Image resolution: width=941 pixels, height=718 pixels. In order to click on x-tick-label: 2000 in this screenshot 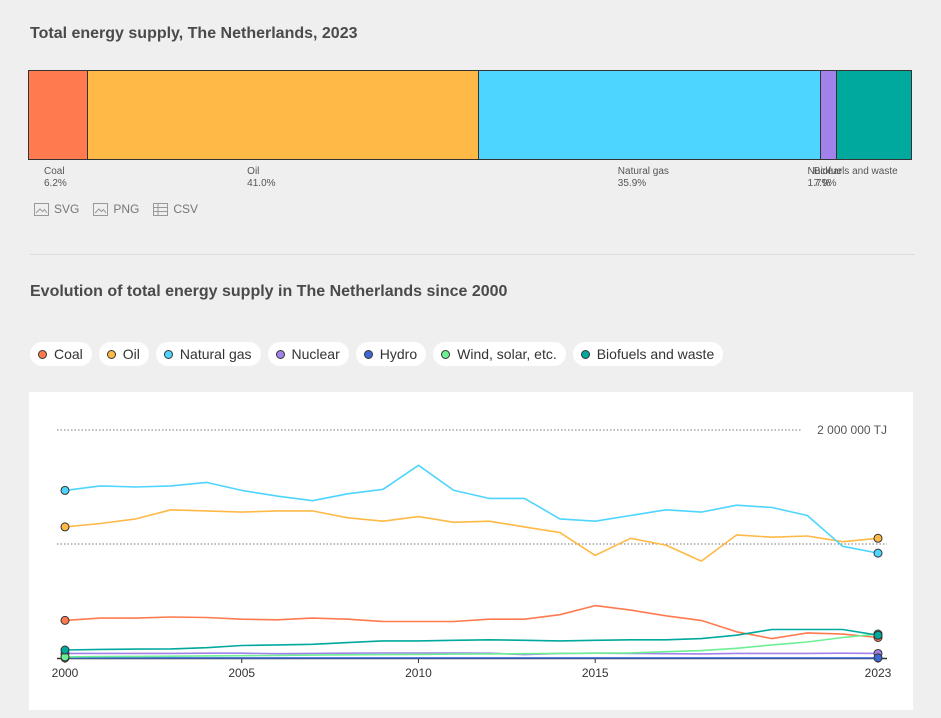, I will do `click(65, 673)`.